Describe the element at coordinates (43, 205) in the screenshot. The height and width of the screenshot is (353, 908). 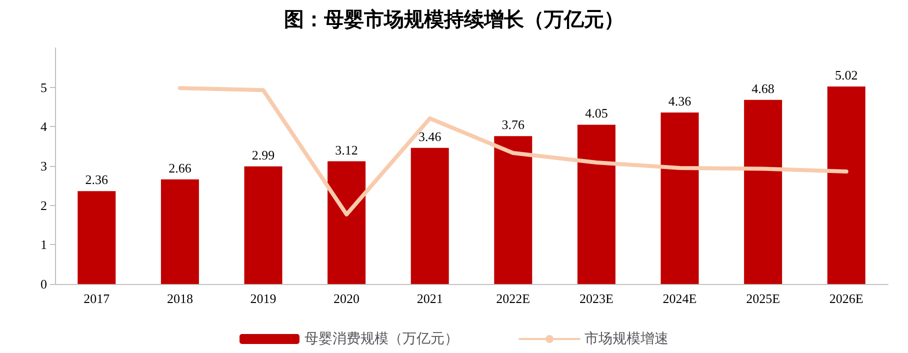
I see `y-tick-label: 2` at that location.